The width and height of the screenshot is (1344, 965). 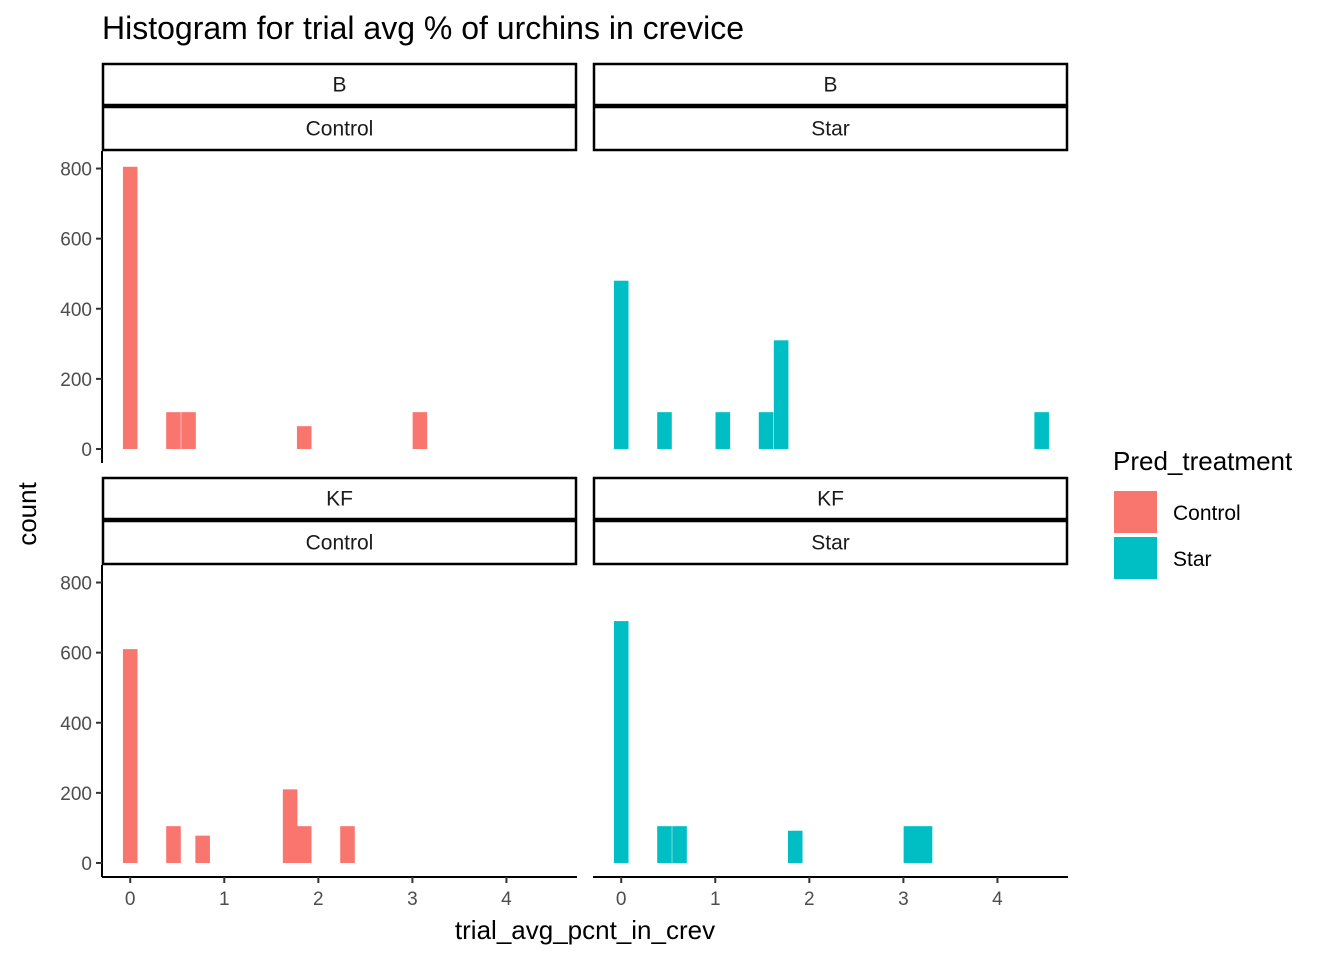 I want to click on legend-swatch-control, so click(x=1135, y=512).